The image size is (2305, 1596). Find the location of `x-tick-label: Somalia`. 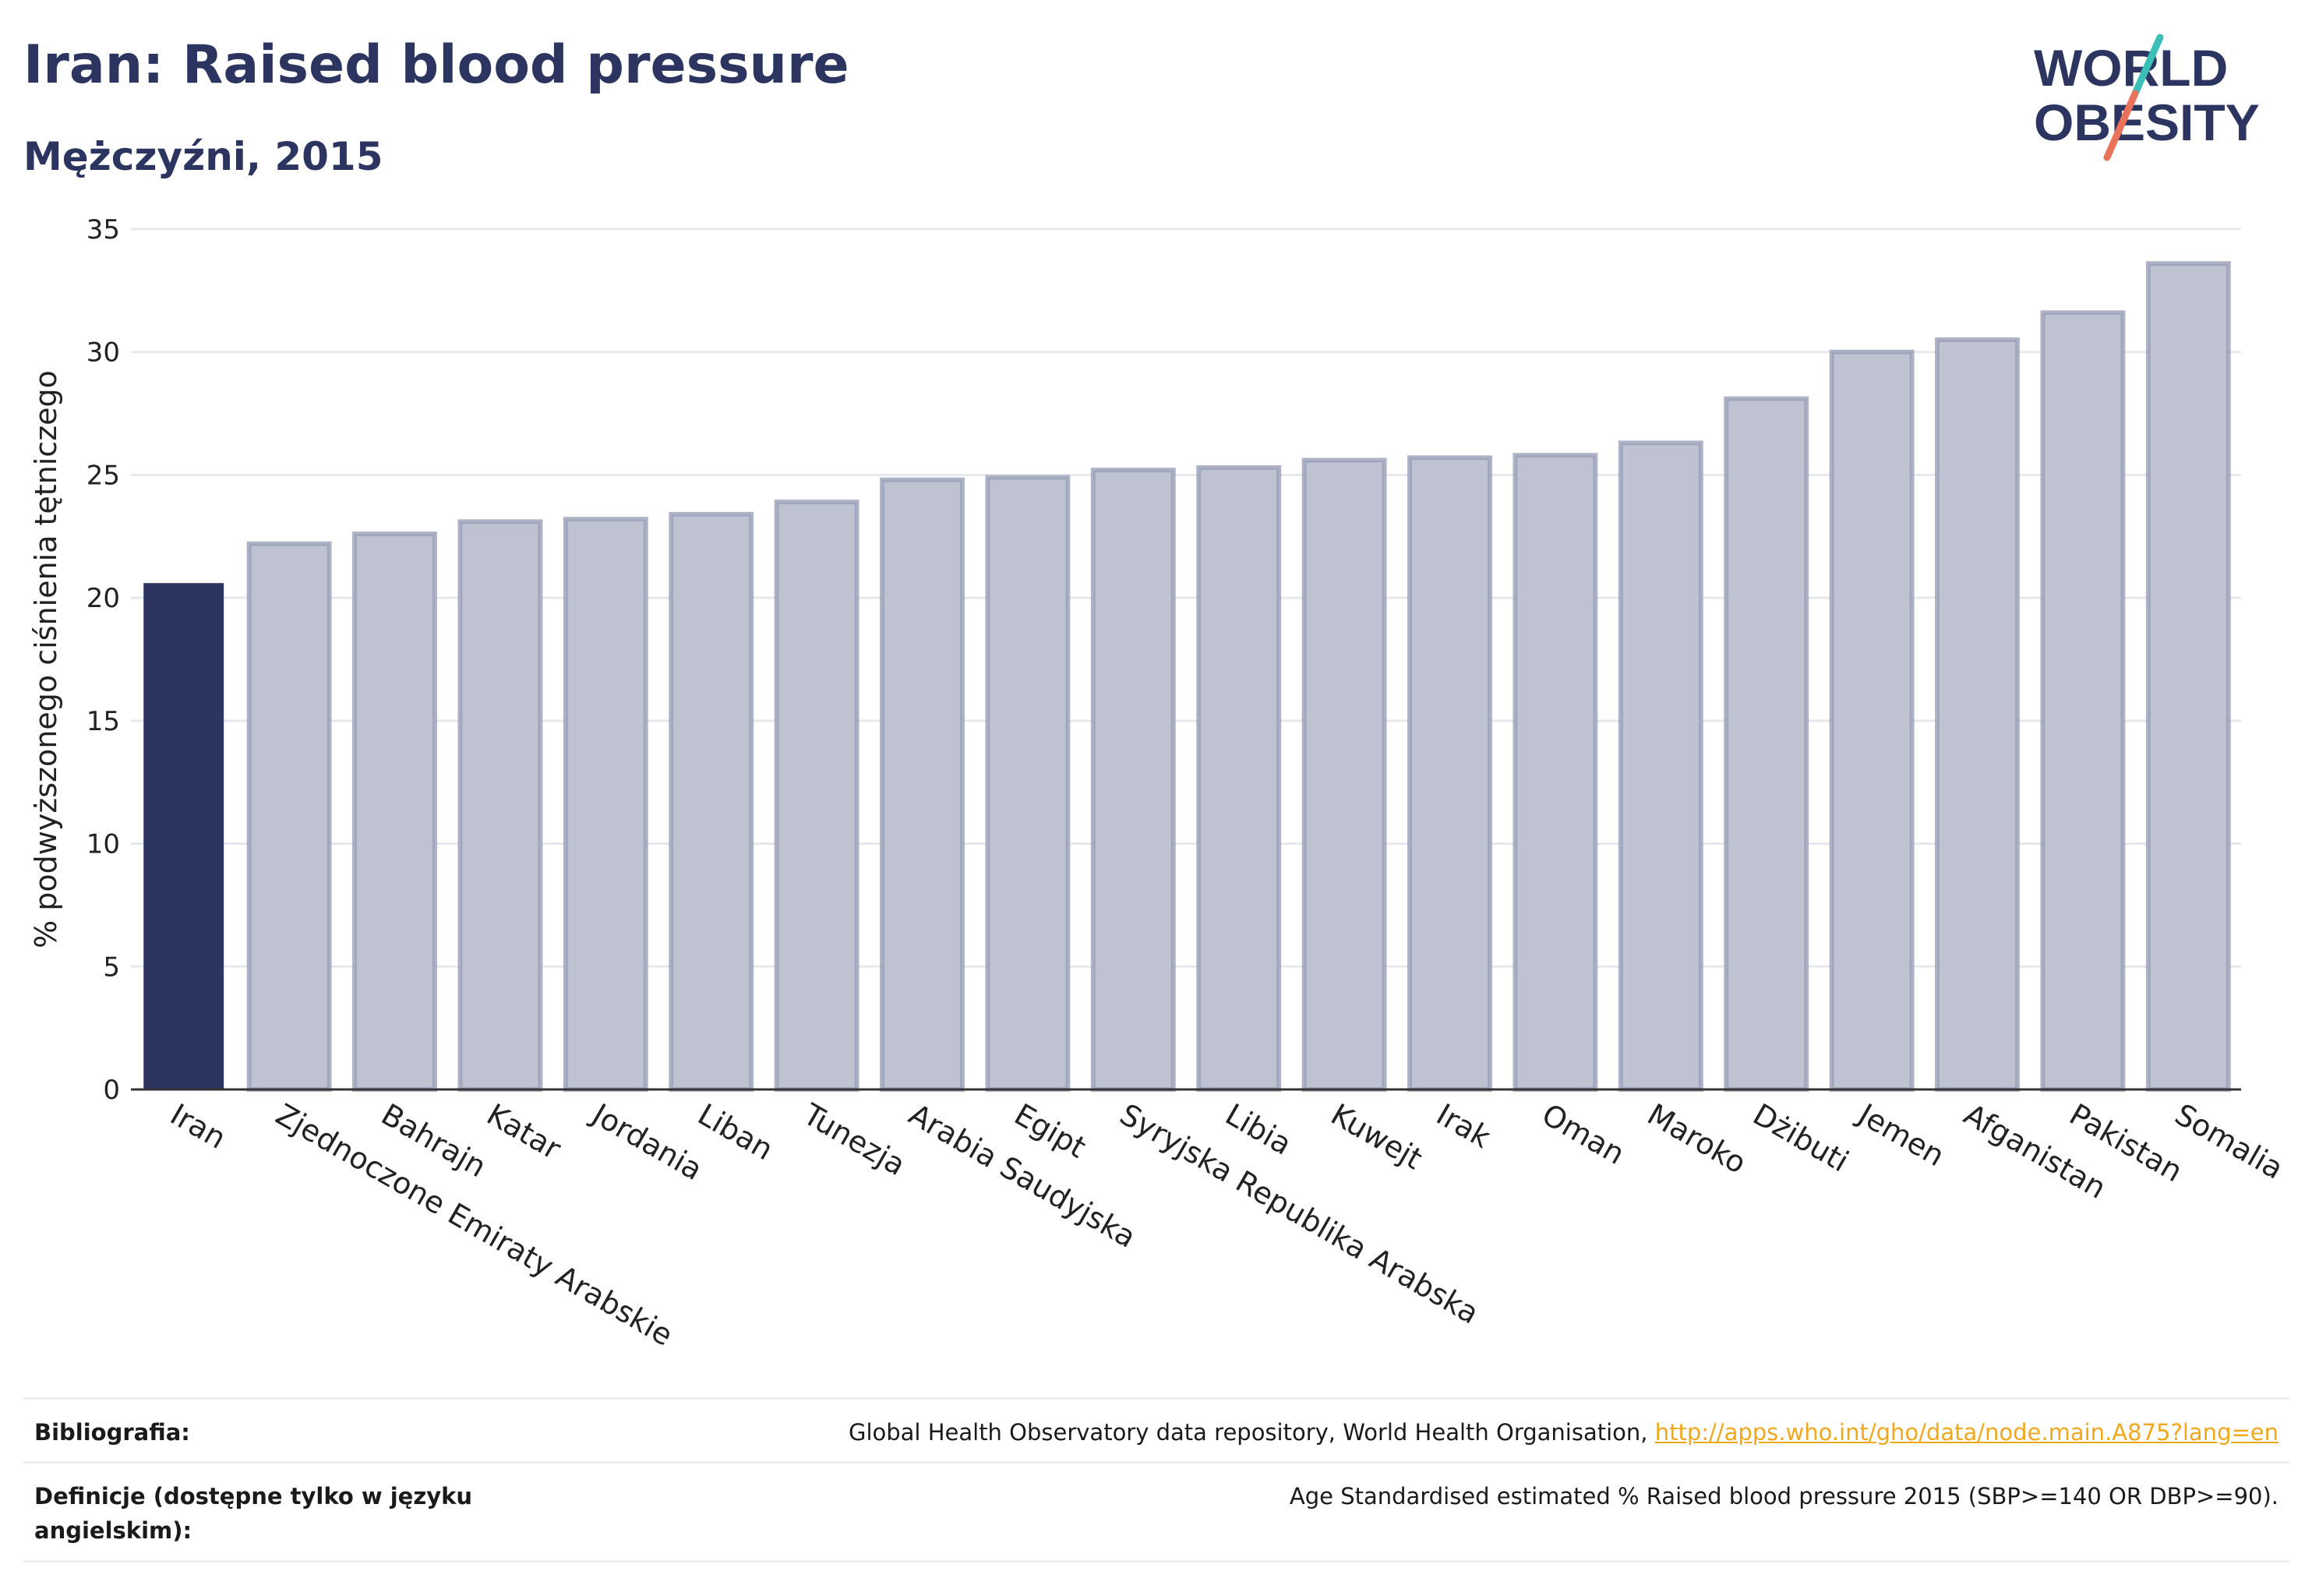

x-tick-label: Somalia is located at coordinates (2229, 1141).